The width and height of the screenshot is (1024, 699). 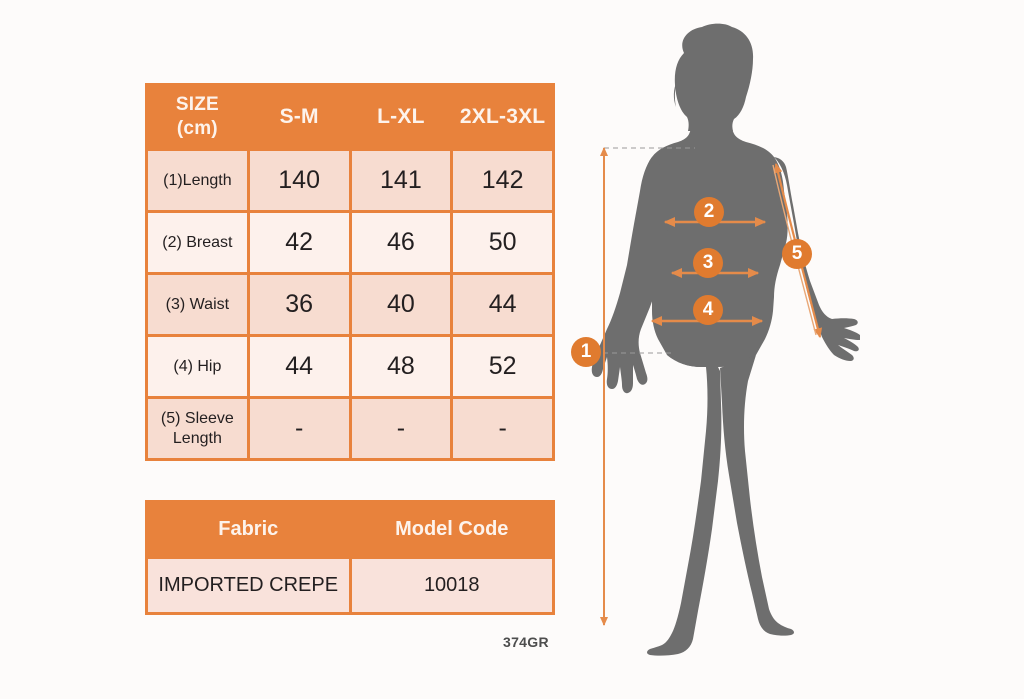 What do you see at coordinates (502, 117) in the screenshot?
I see `header-col-2xl-3xl: 2XL-3XL` at bounding box center [502, 117].